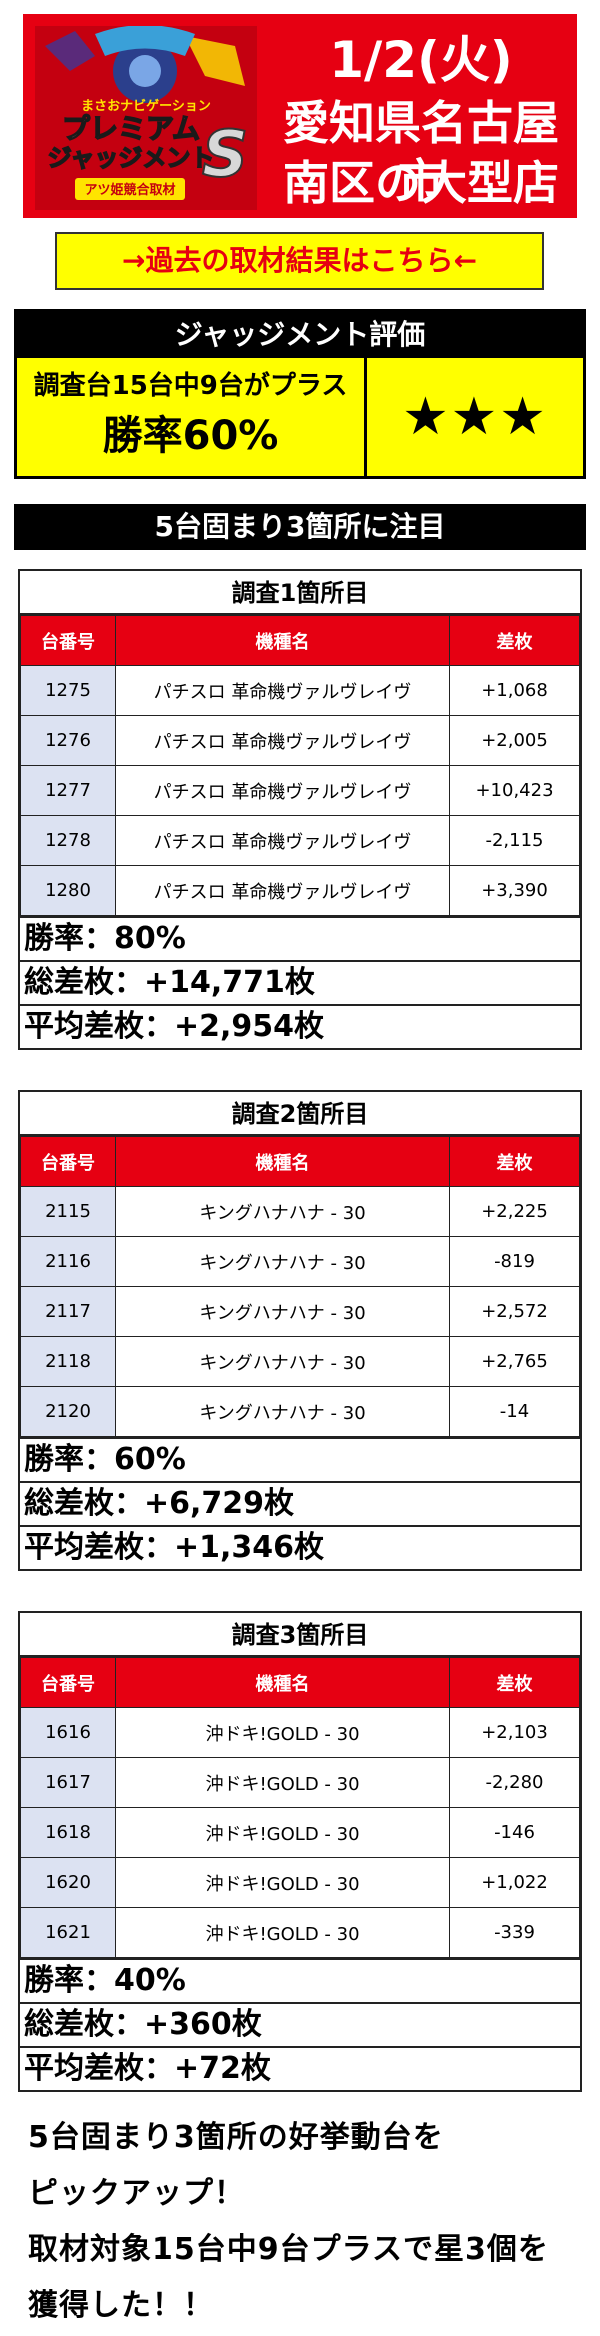 This screenshot has width=600, height=2336. What do you see at coordinates (514, 790) in the screenshot?
I see `coin-diff: +10,423` at bounding box center [514, 790].